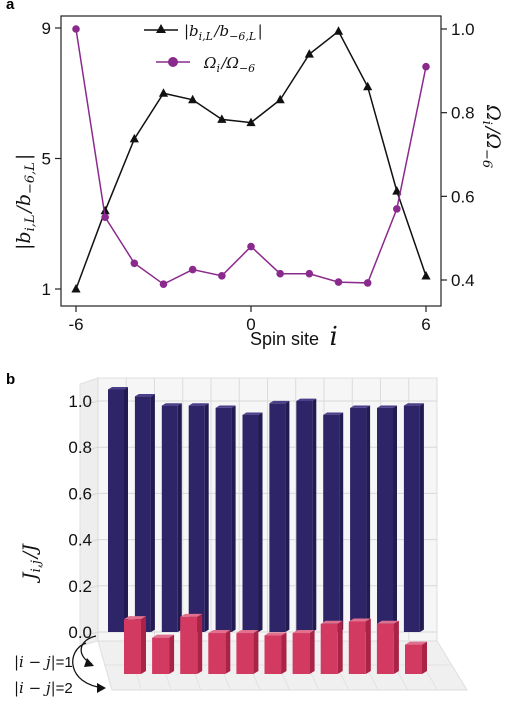 The image size is (511, 708). Describe the element at coordinates (223, 32) in the screenshot. I see `legend-label-amplitude: |bi,L /b−6,L |` at that location.